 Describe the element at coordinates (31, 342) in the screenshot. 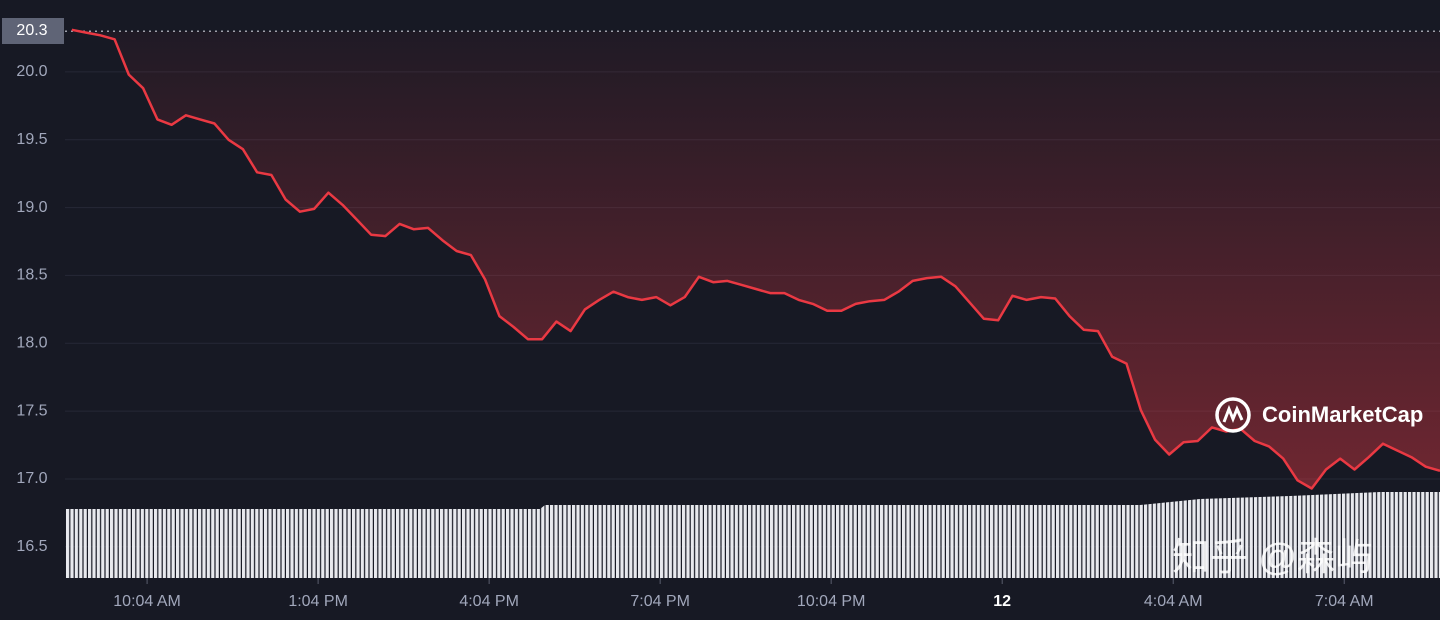

I see `y-tick-label: 18.0` at that location.